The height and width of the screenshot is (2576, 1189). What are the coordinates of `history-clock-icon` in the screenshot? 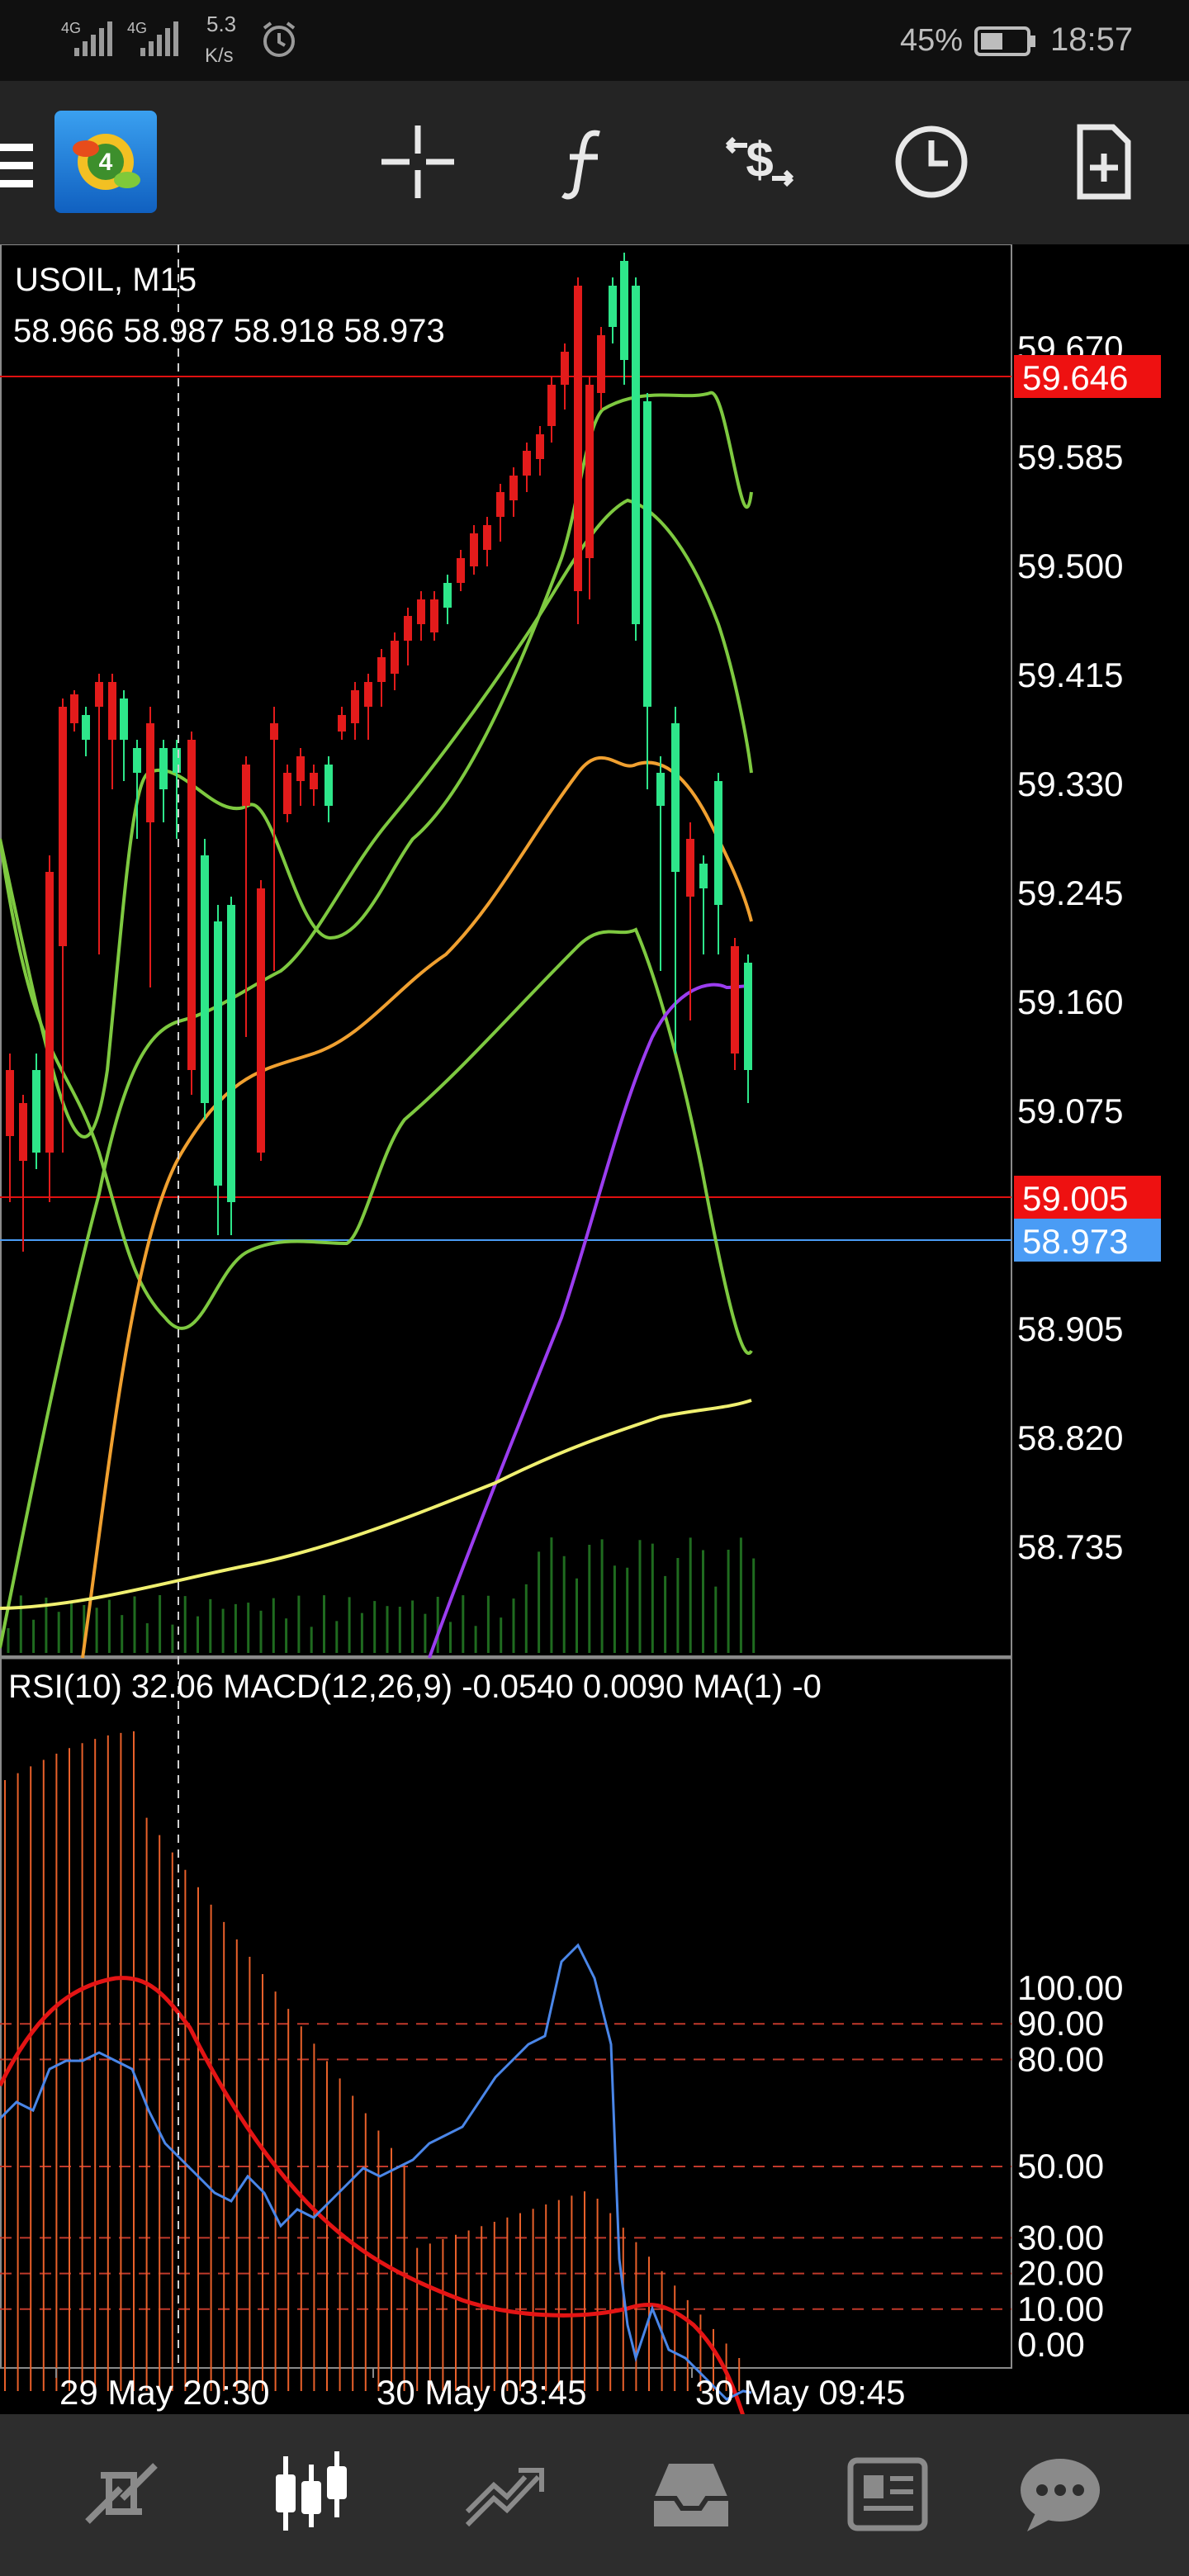 It's located at (931, 161).